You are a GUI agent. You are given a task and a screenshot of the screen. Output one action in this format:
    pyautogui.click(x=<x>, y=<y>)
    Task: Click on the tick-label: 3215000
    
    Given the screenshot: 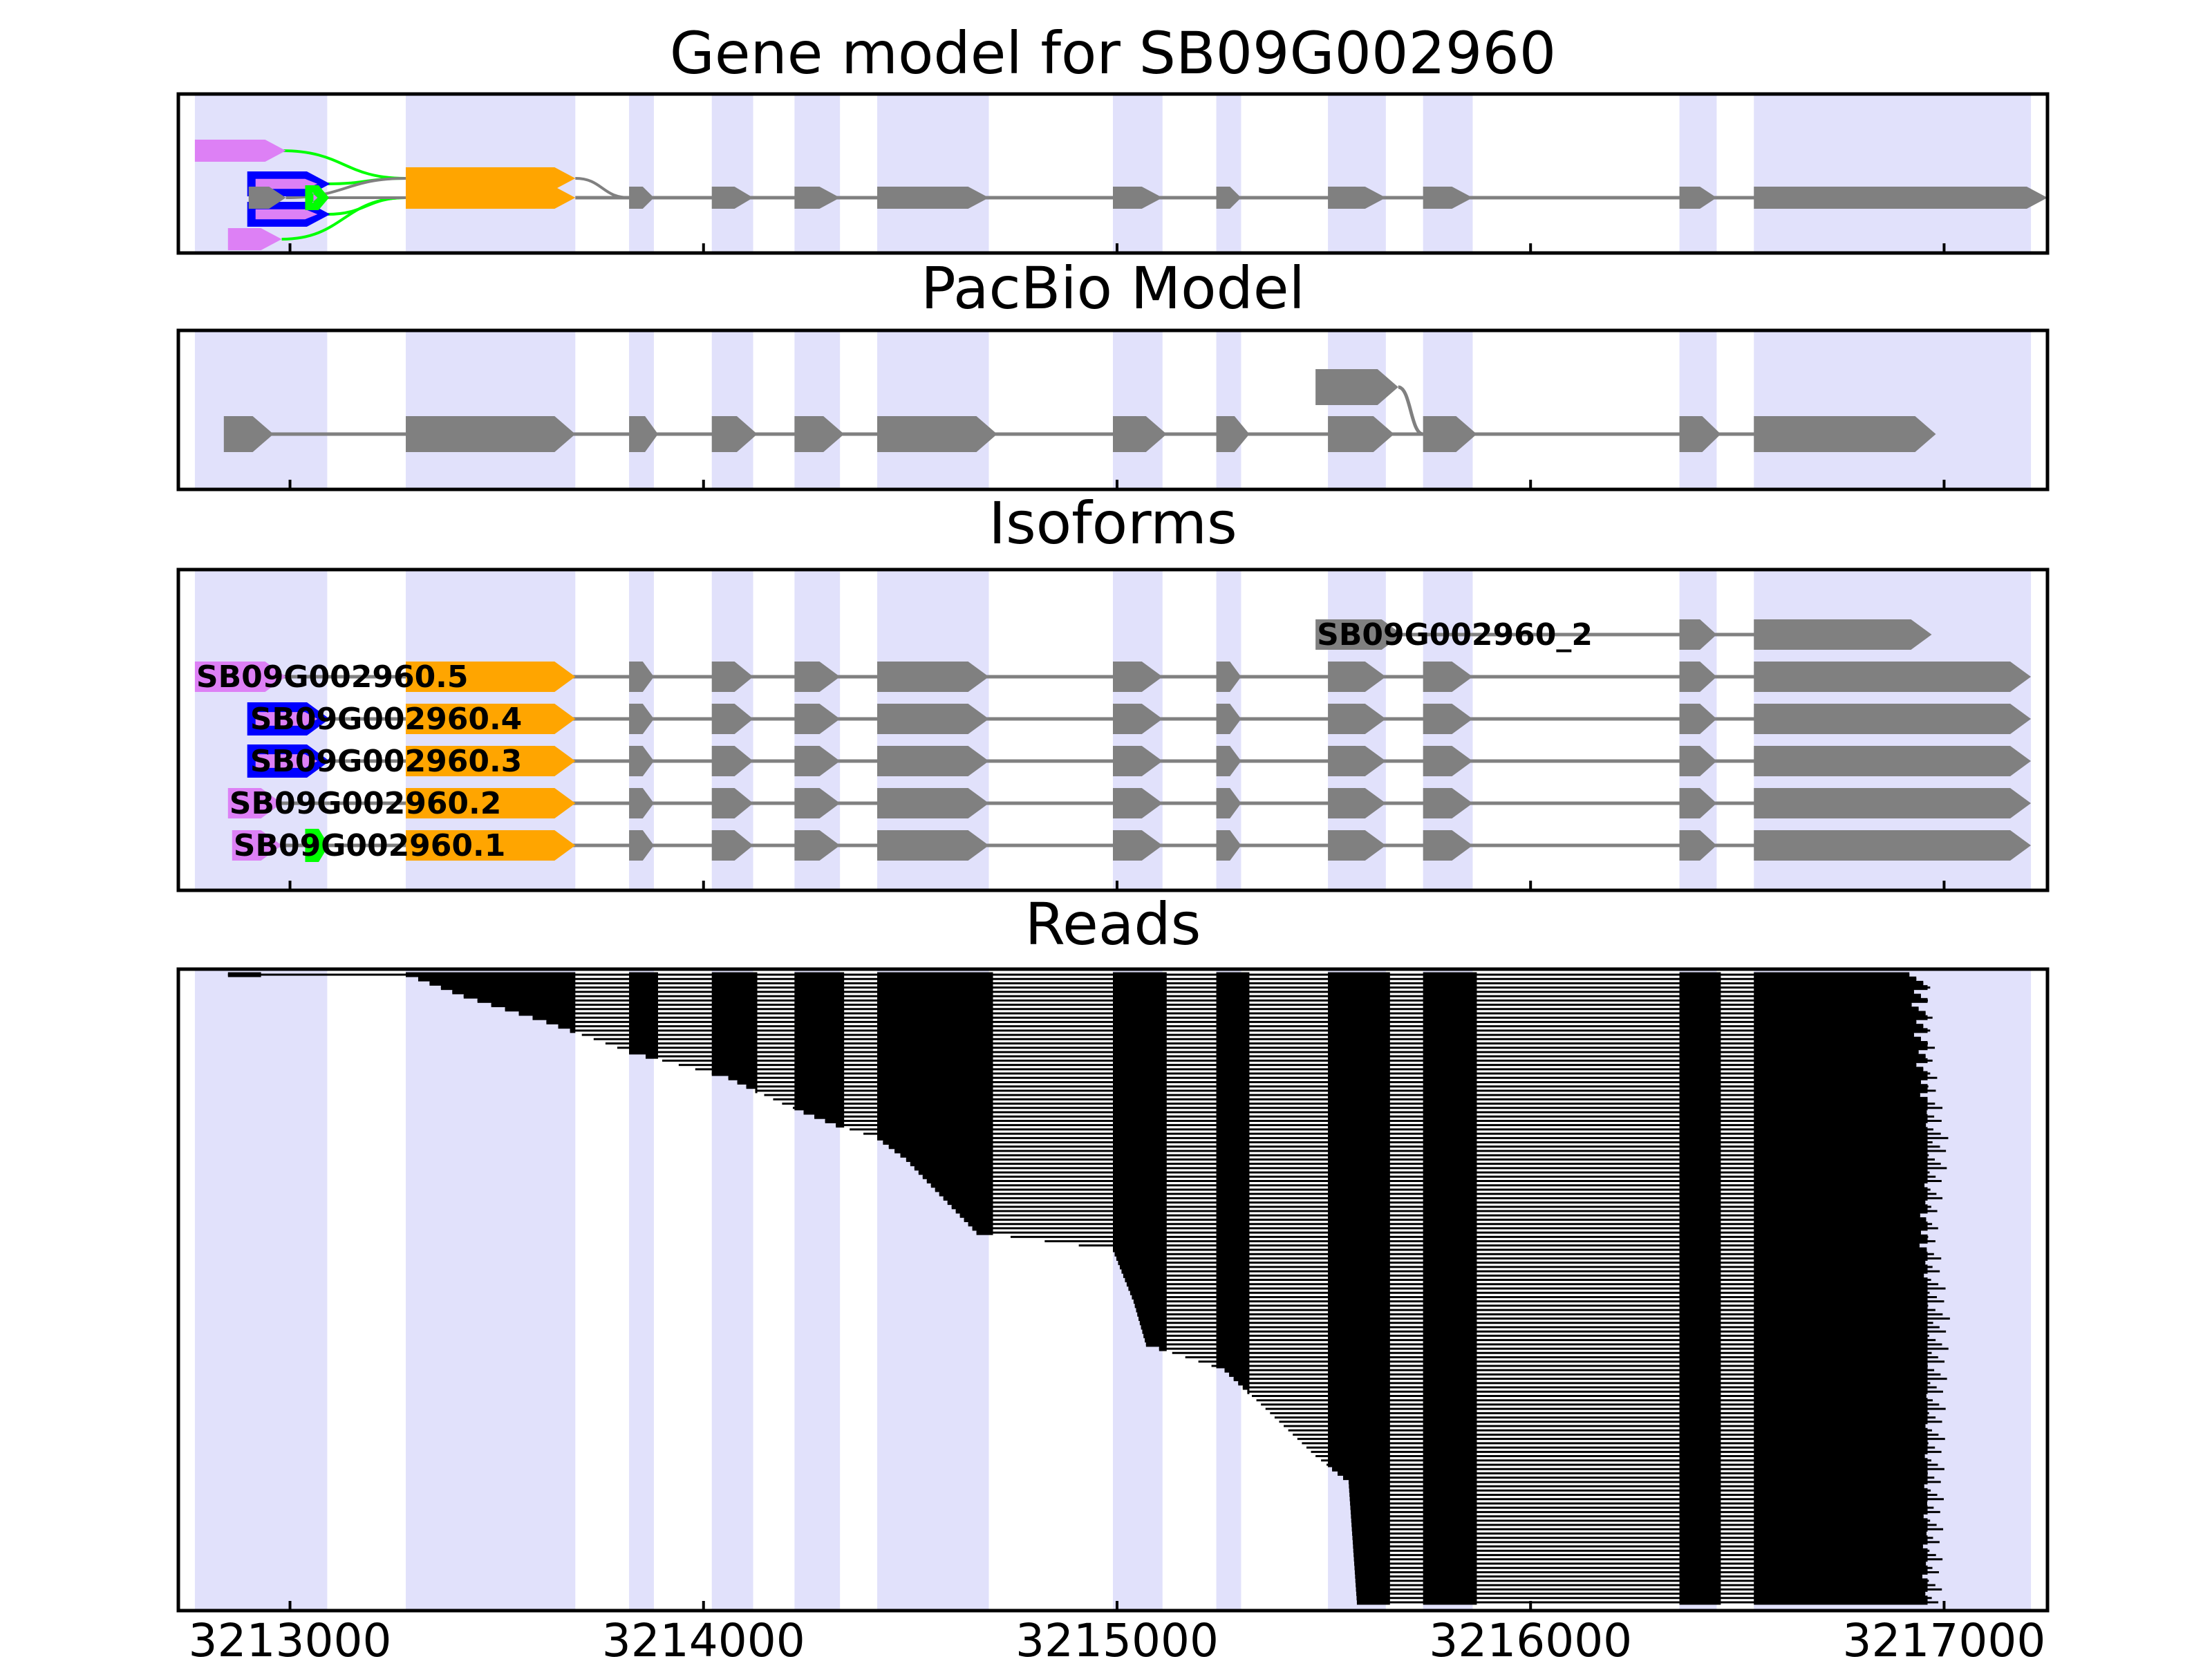 What is the action you would take?
    pyautogui.click(x=1117, y=1637)
    